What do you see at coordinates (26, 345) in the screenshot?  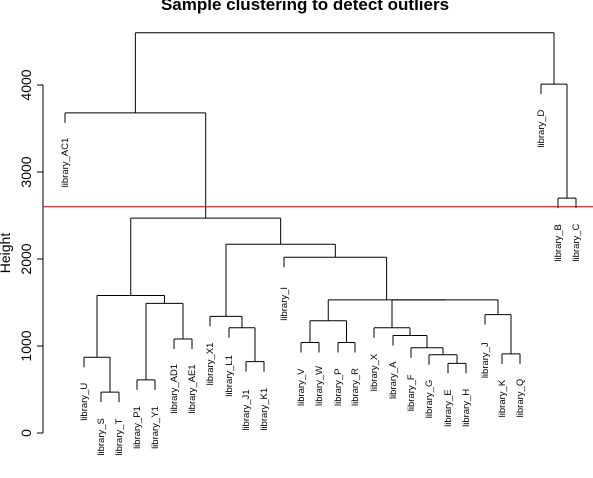 I see `y-tick-label: 1000` at bounding box center [26, 345].